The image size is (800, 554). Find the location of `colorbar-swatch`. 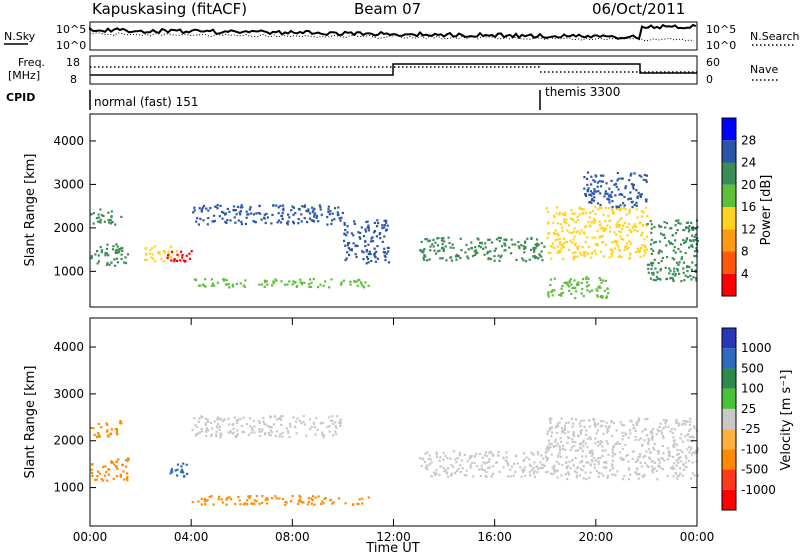

colorbar-swatch is located at coordinates (729, 173).